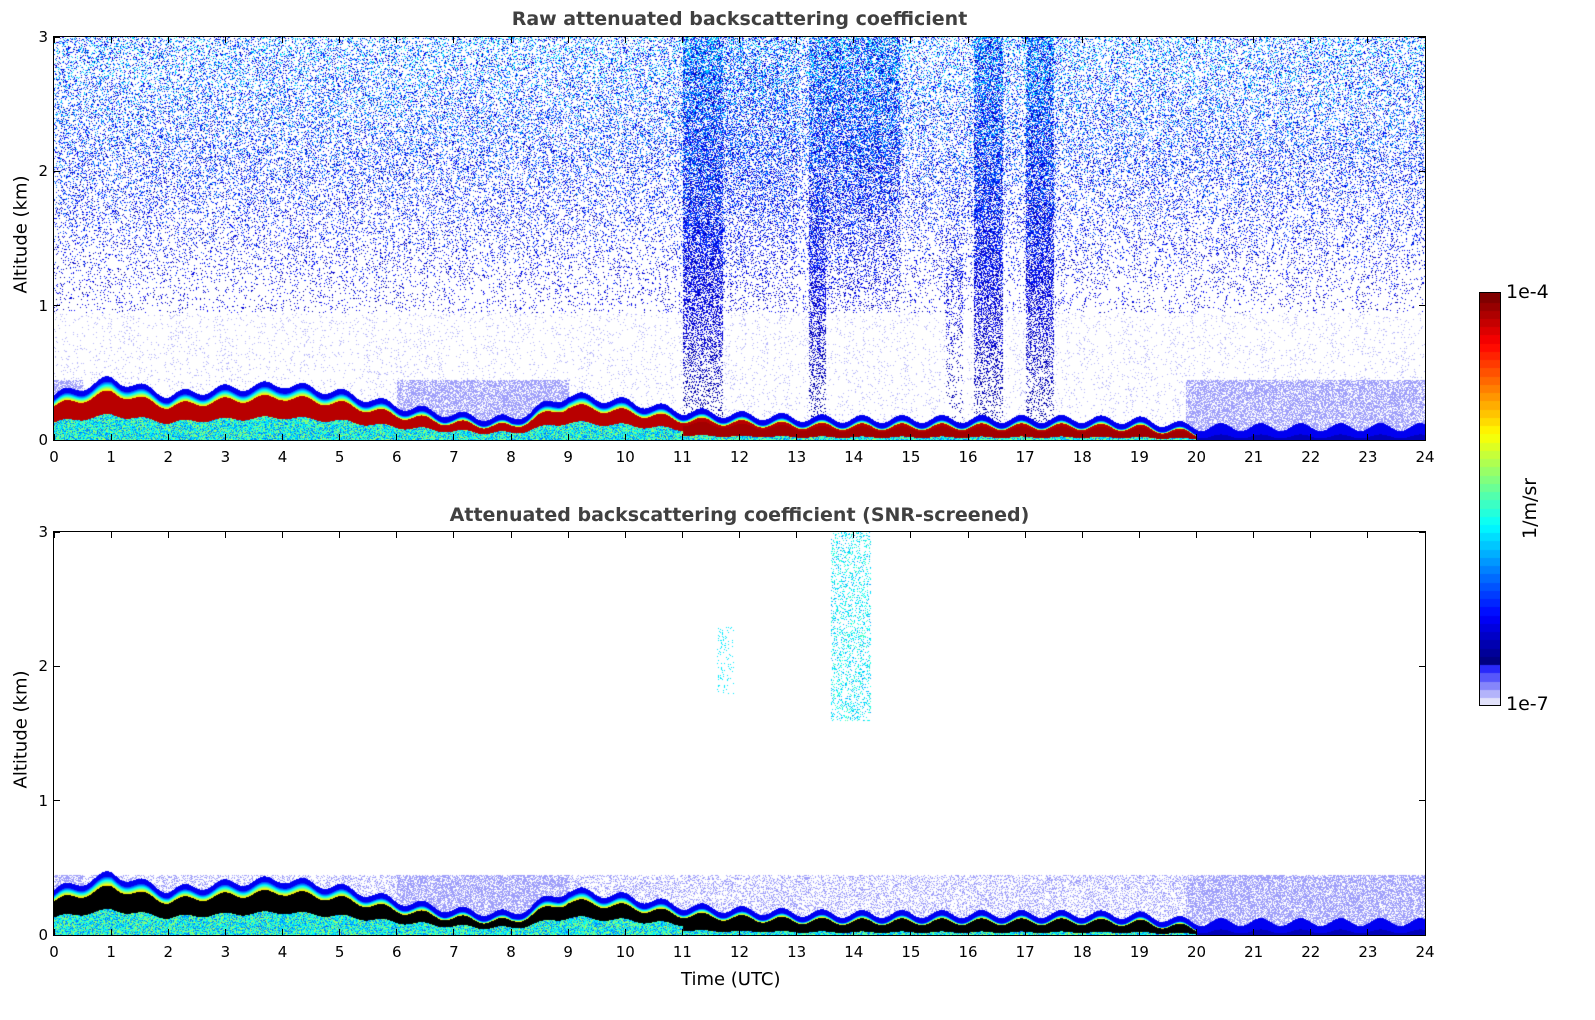 This screenshot has width=1595, height=1020. What do you see at coordinates (1527, 292) in the screenshot?
I see `colorbar-max-label: 1e-4` at bounding box center [1527, 292].